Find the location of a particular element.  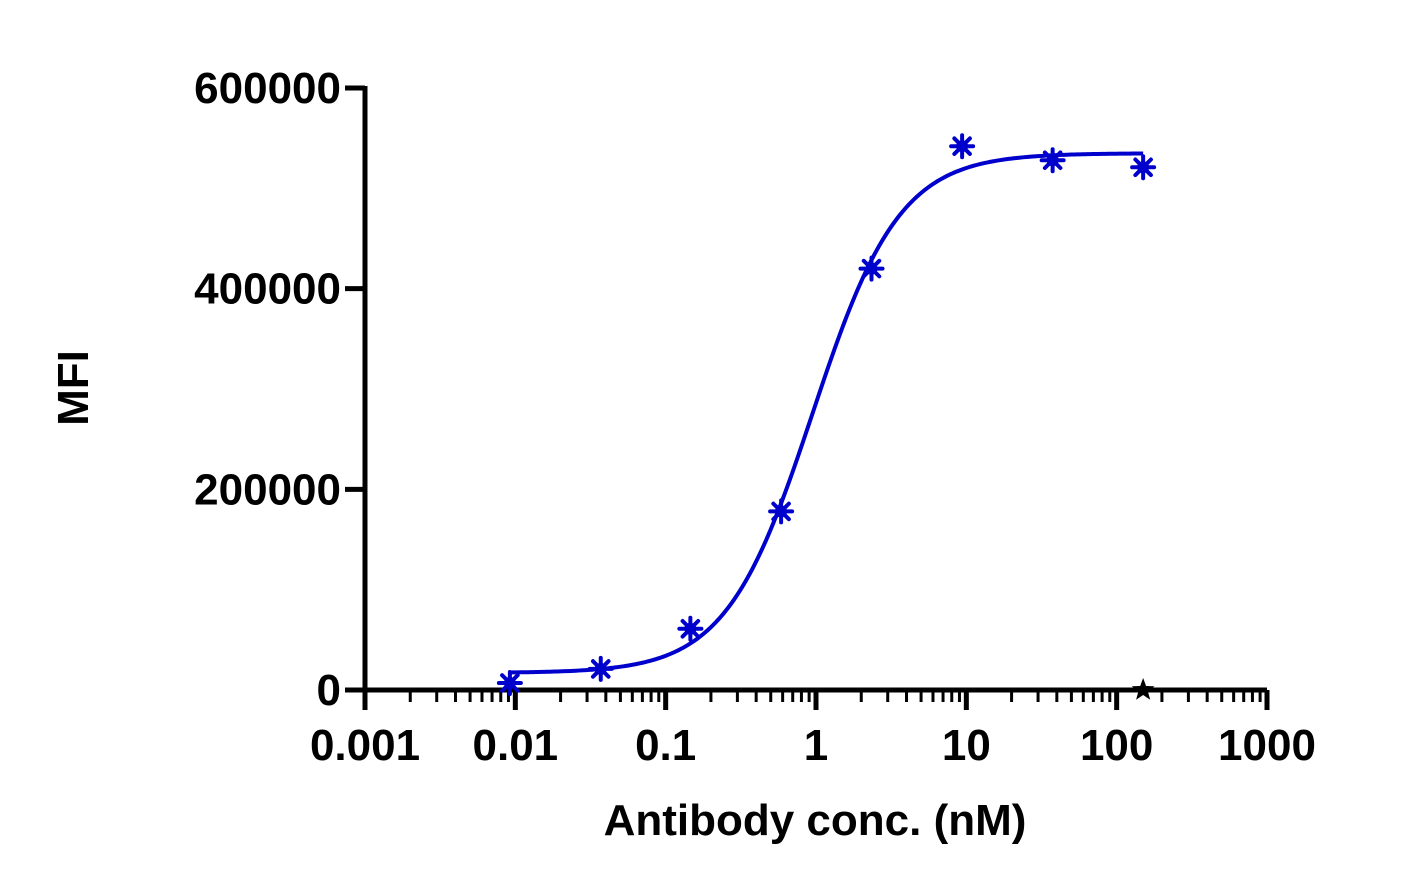

y-axis-title: MFI is located at coordinates (73, 388).